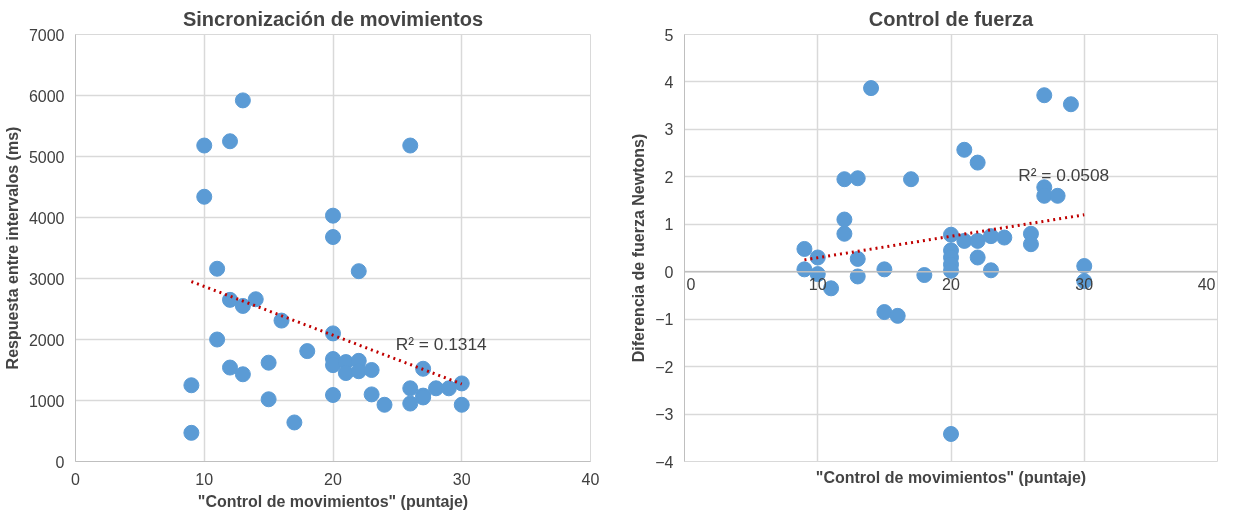 This screenshot has width=1254, height=519. What do you see at coordinates (664, 415) in the screenshot?
I see `y-tick-label: −3` at bounding box center [664, 415].